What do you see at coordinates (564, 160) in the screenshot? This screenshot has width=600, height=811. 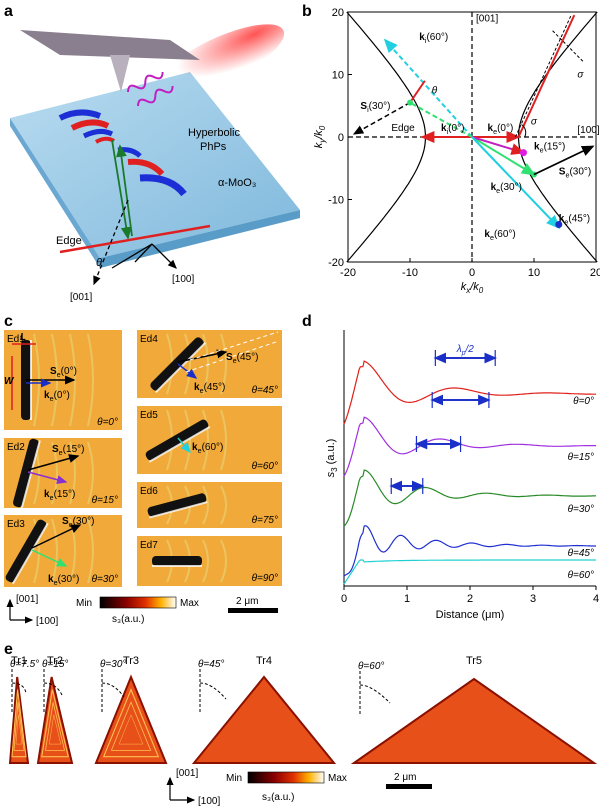 I see `se30-vector` at bounding box center [564, 160].